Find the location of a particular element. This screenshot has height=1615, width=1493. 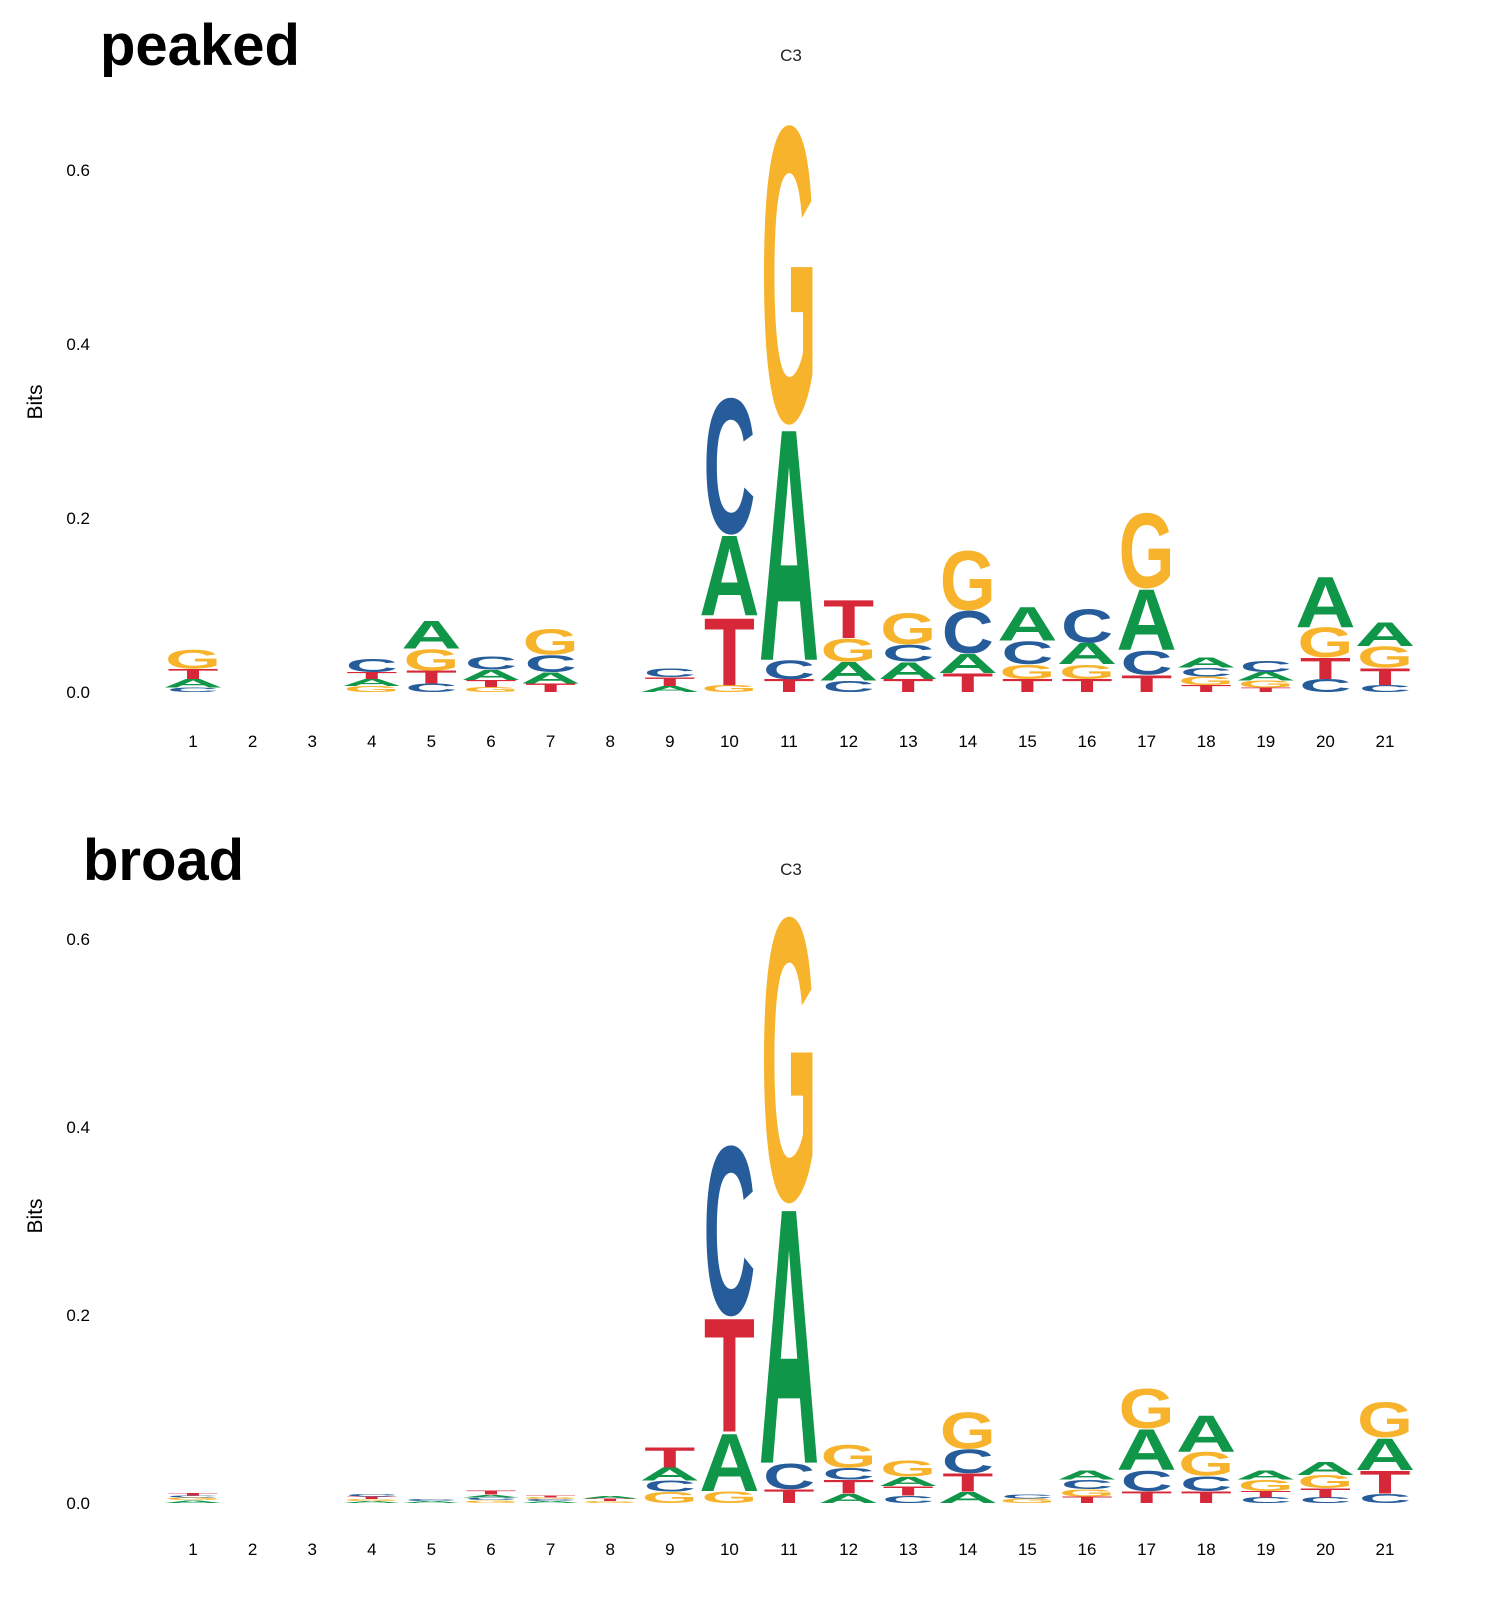

x-tick-label: 12 is located at coordinates (848, 1549).